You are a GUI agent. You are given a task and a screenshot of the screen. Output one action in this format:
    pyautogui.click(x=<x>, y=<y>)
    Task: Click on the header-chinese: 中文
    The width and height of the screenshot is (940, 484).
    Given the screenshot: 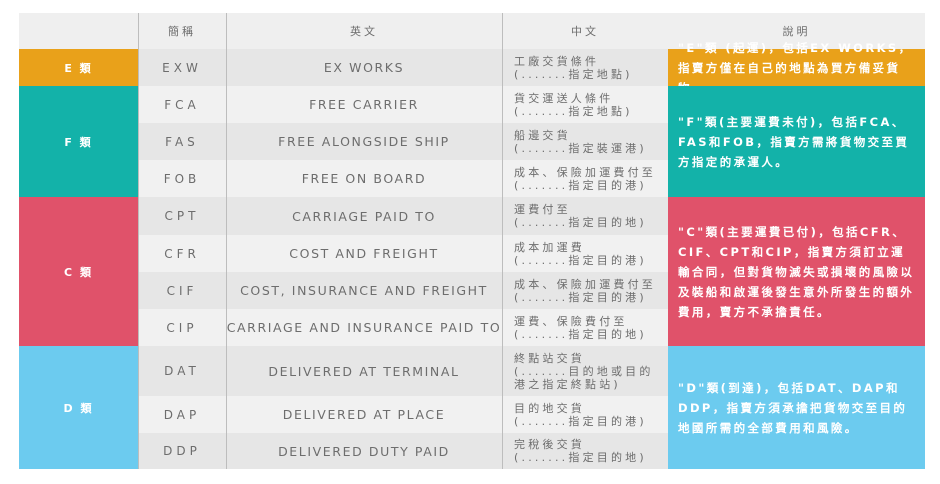 What is the action you would take?
    pyautogui.click(x=585, y=31)
    